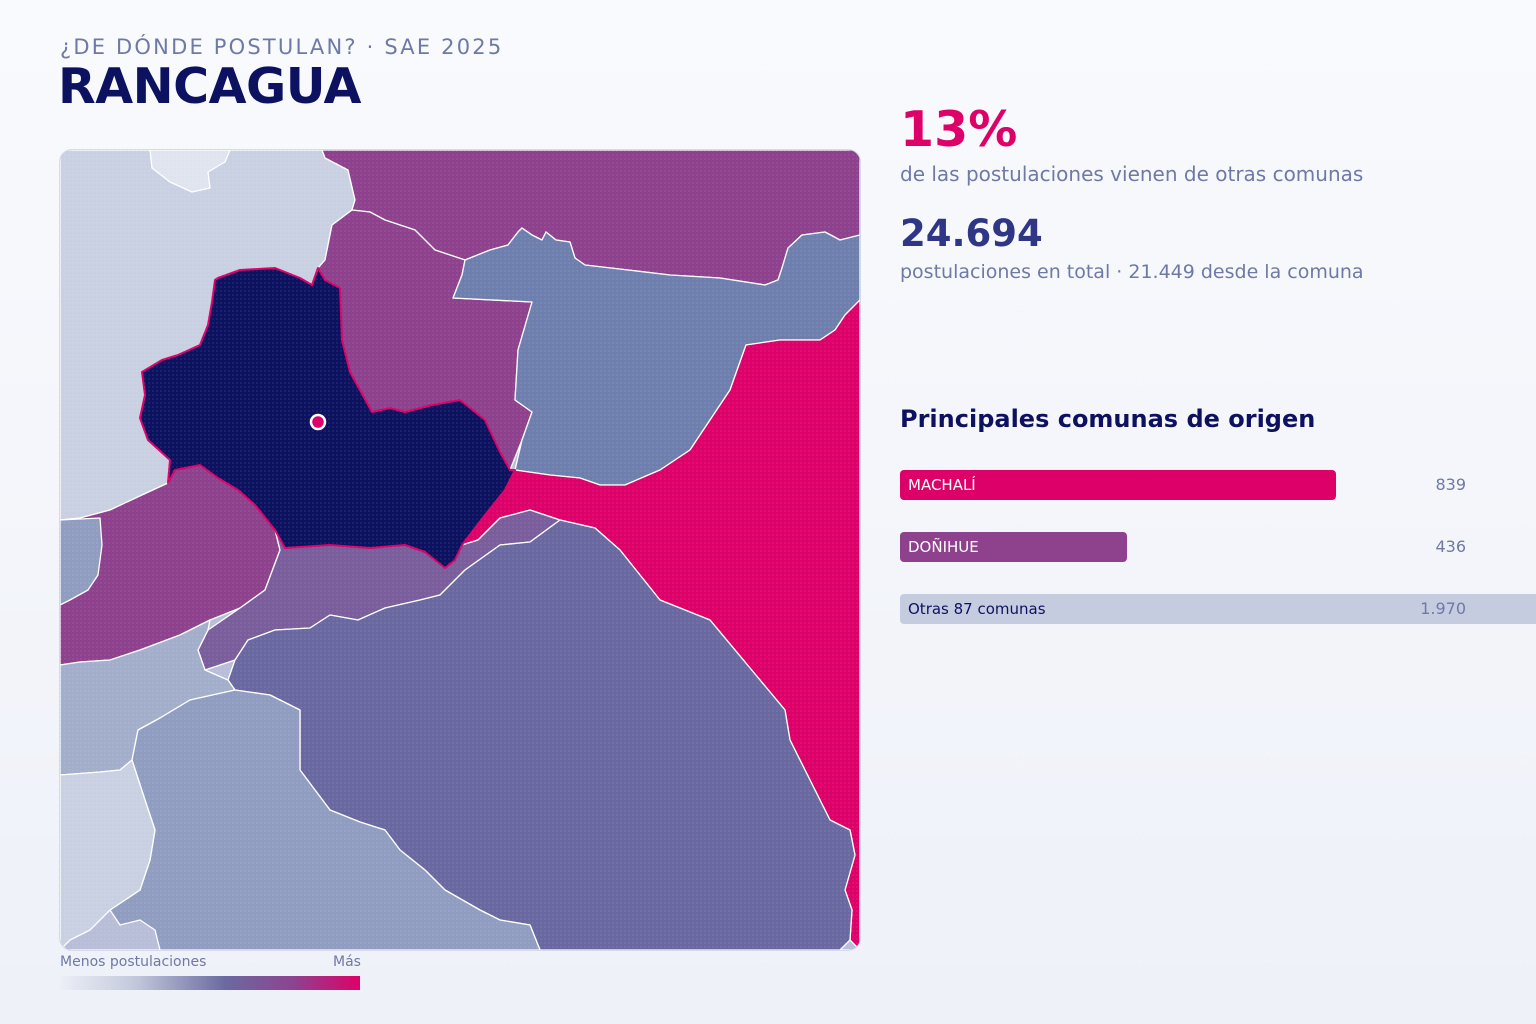 This screenshot has width=1536, height=1024. I want to click on origin-bar-label: MACHALÍ, so click(942, 485).